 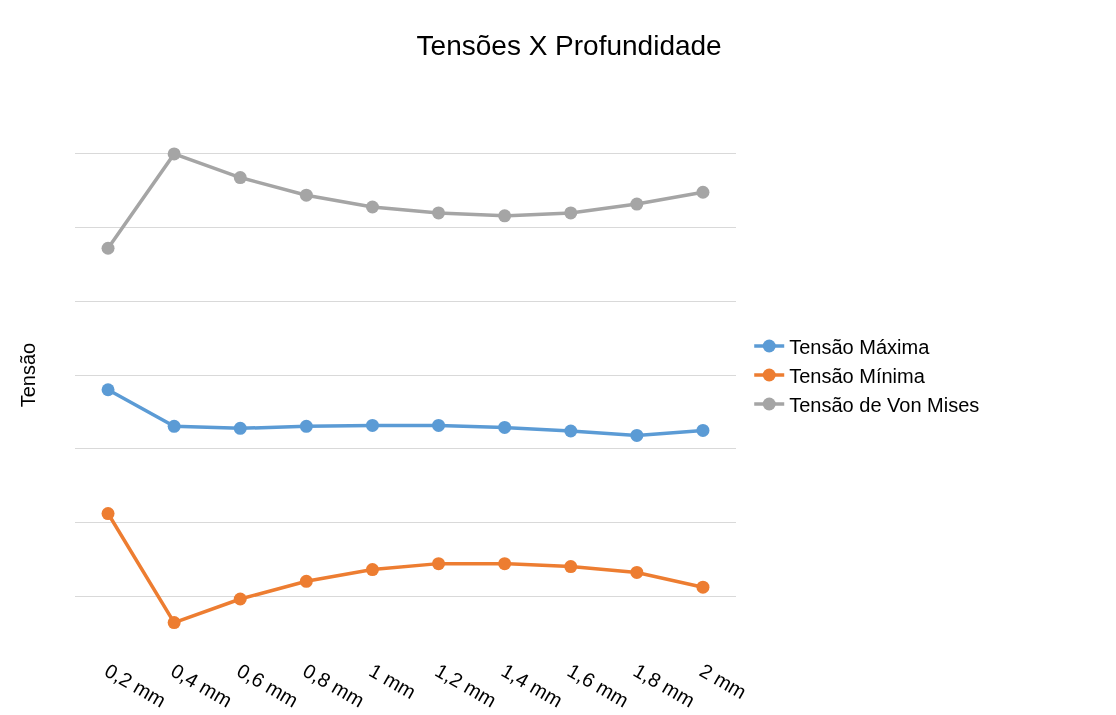 I want to click on y-axis-title: Tensão, so click(x=28, y=375).